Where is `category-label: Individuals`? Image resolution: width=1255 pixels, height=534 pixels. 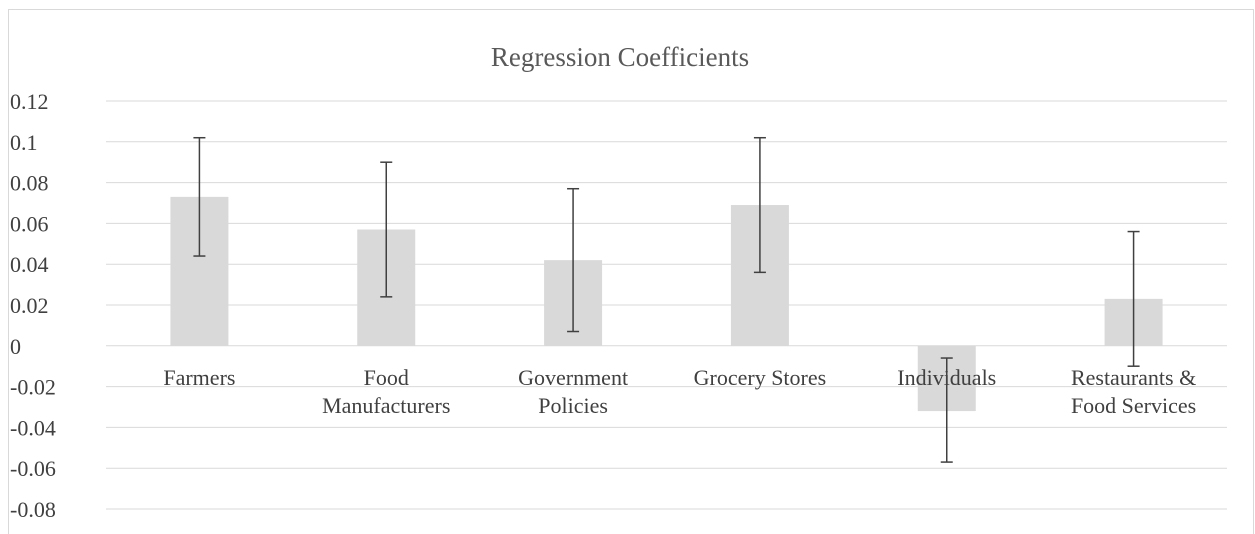 category-label: Individuals is located at coordinates (946, 377).